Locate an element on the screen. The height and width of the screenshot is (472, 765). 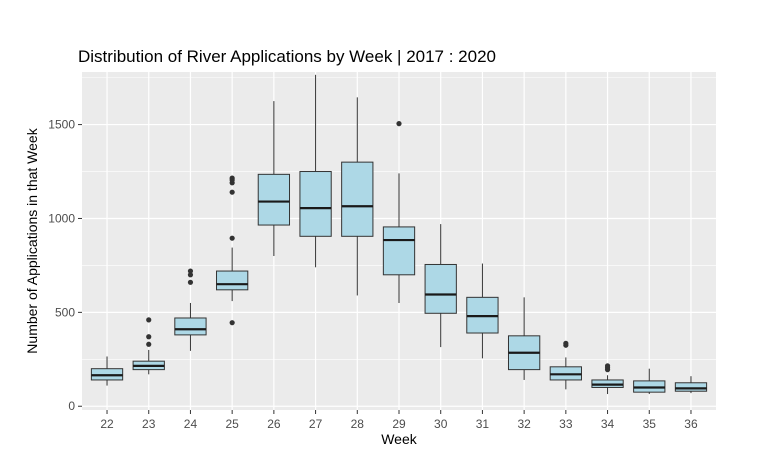
x-tick-label: 26 is located at coordinates (274, 424).